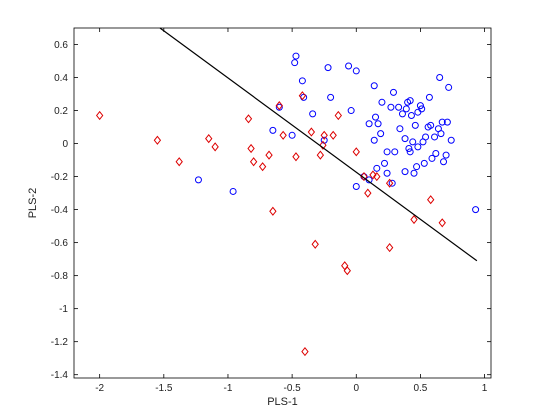 The height and width of the screenshot is (420, 560). What do you see at coordinates (293, 388) in the screenshot?
I see `x-tick-label: -0.5` at bounding box center [293, 388].